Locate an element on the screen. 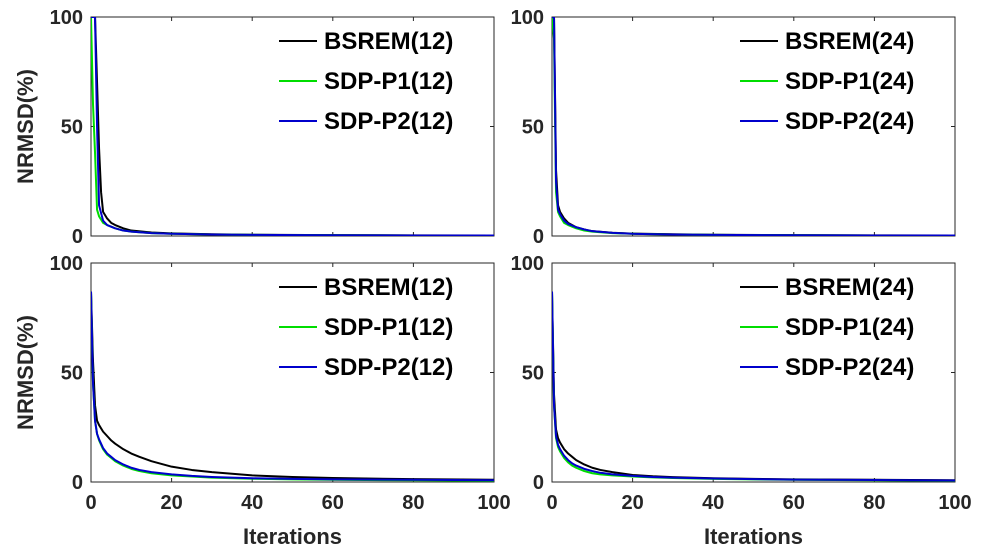  series-line-bsrem-12- is located at coordinates (292, 386).